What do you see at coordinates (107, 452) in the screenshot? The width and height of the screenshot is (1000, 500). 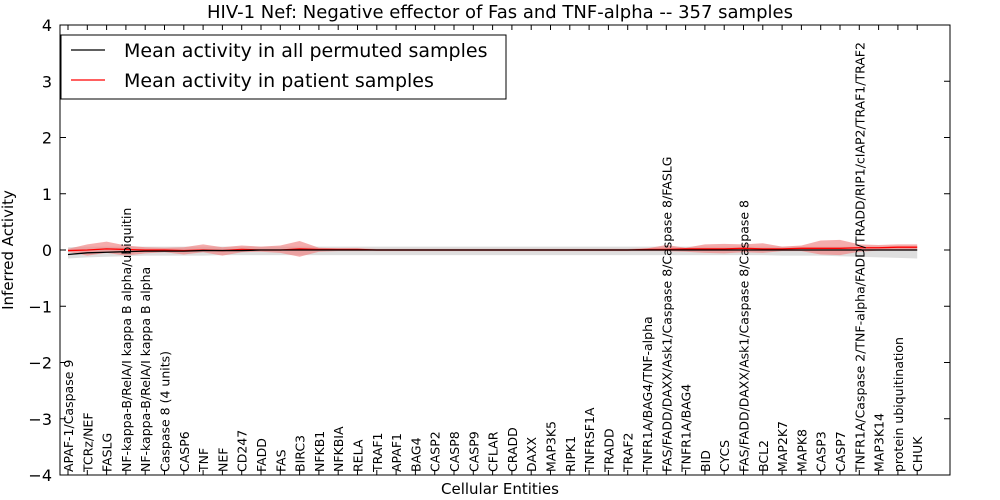 I see `x-tick-label: FASLG` at bounding box center [107, 452].